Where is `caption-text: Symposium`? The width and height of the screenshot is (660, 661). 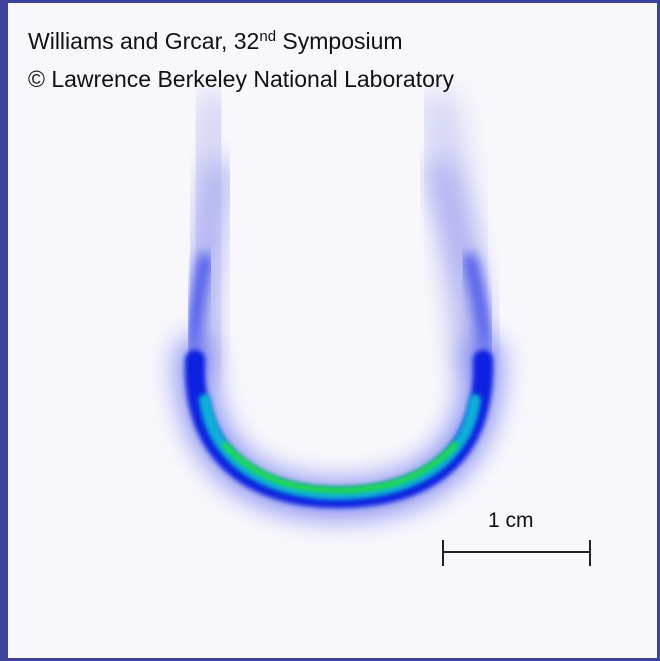
caption-text: Symposium is located at coordinates (339, 41).